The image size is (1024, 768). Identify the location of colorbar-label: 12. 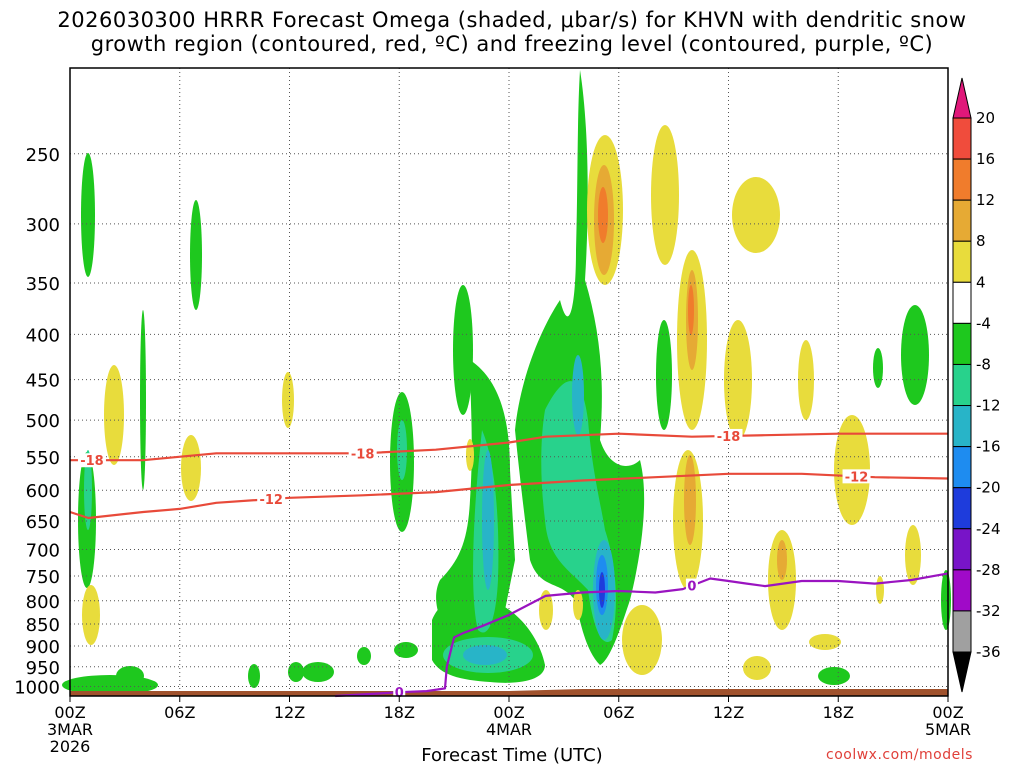
(985, 200).